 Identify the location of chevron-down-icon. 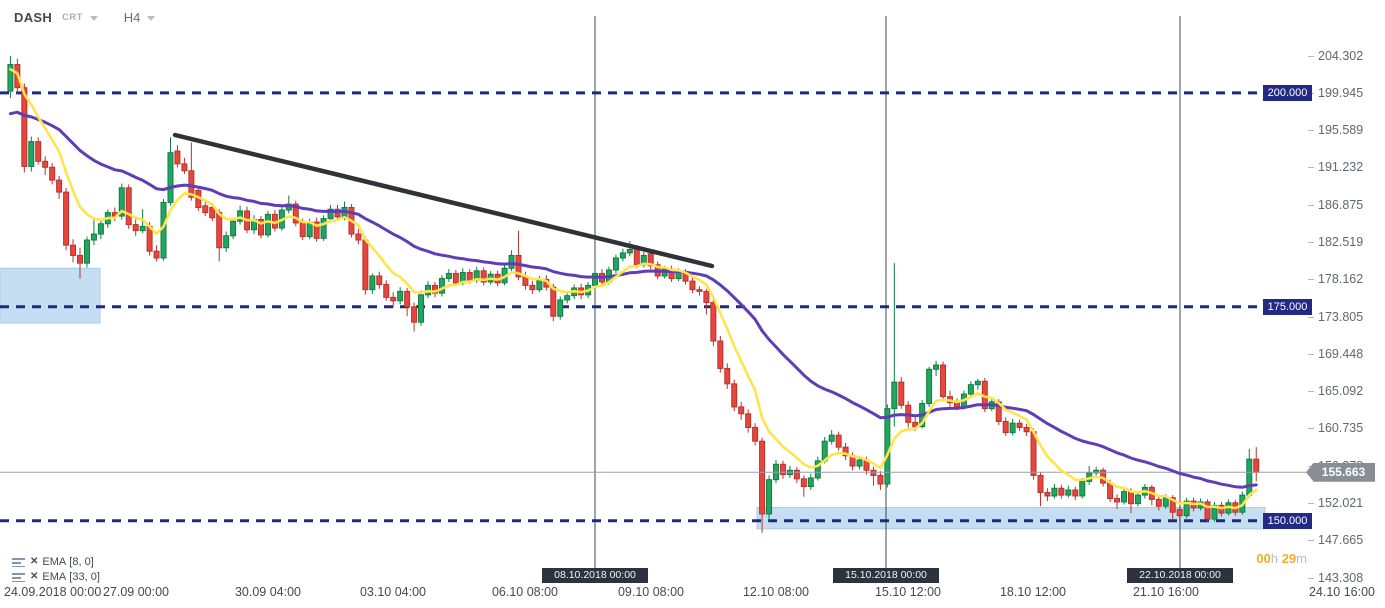
(151, 18).